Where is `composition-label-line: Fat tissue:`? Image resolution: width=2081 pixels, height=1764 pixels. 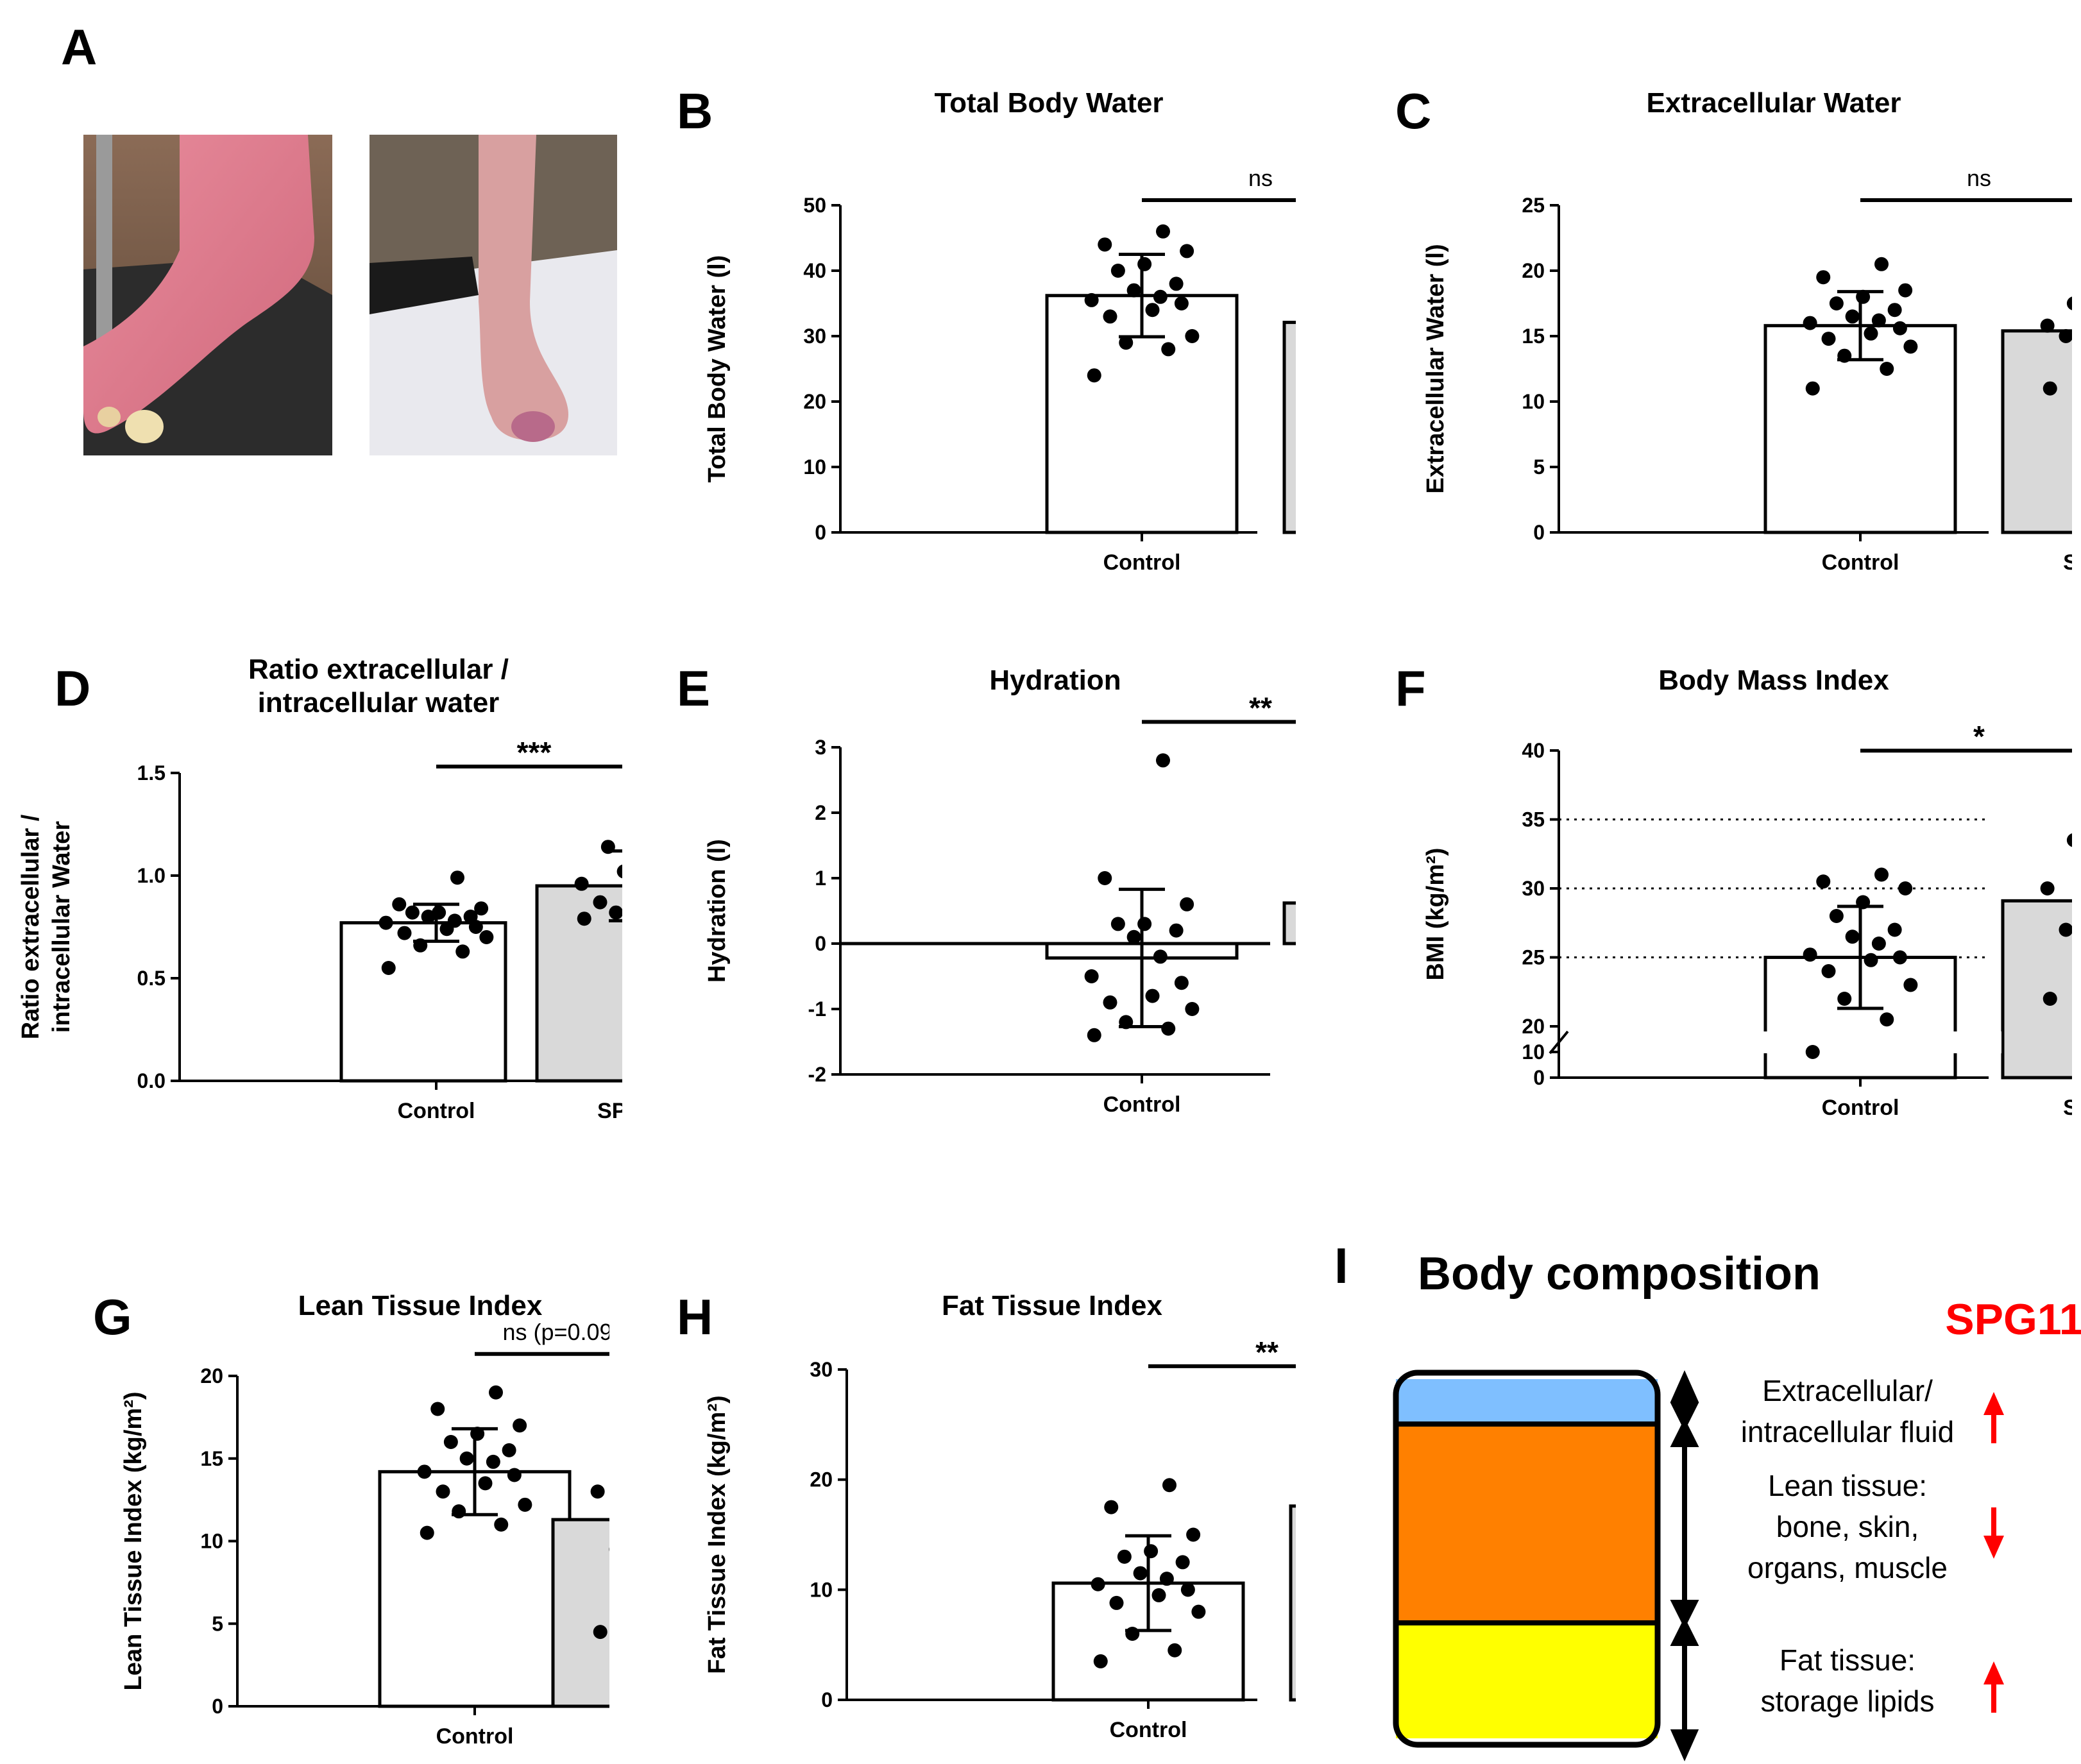 composition-label-line: Fat tissue: is located at coordinates (1847, 1660).